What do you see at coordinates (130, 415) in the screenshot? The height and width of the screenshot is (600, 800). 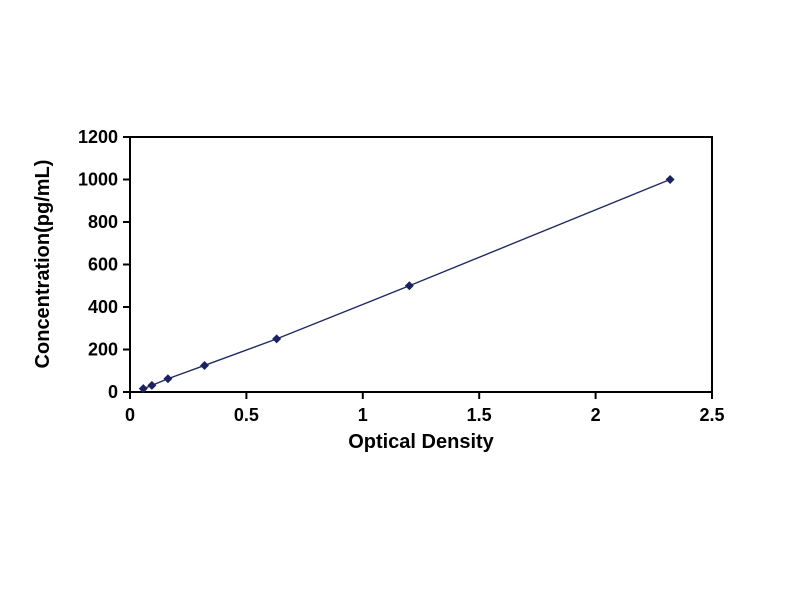 I see `x-axis-tick-label: 0` at bounding box center [130, 415].